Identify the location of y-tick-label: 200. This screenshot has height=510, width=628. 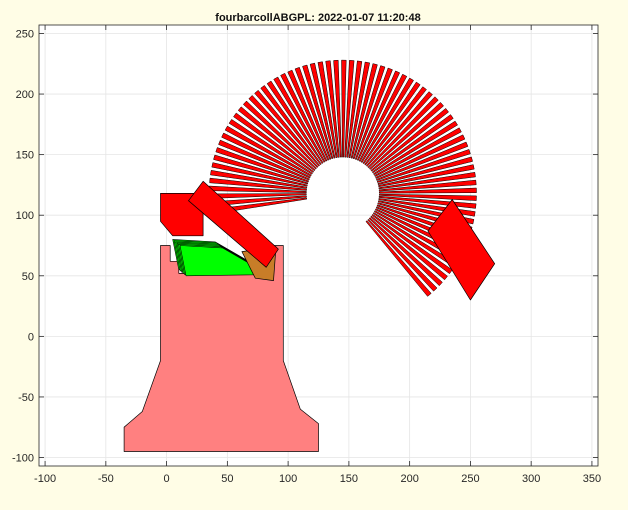
(25, 95).